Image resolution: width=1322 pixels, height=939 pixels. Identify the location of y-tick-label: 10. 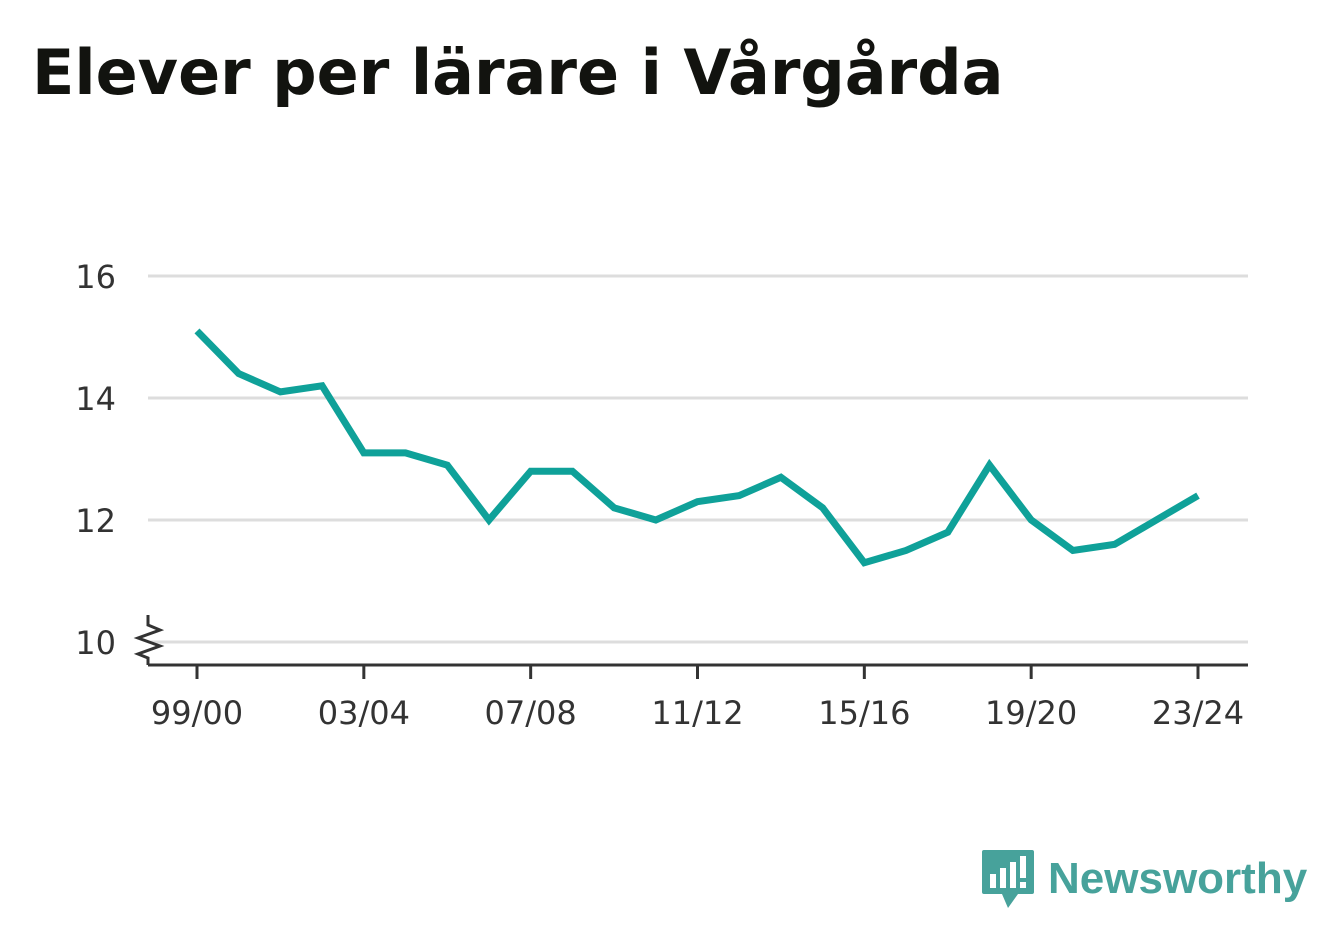
(95, 643).